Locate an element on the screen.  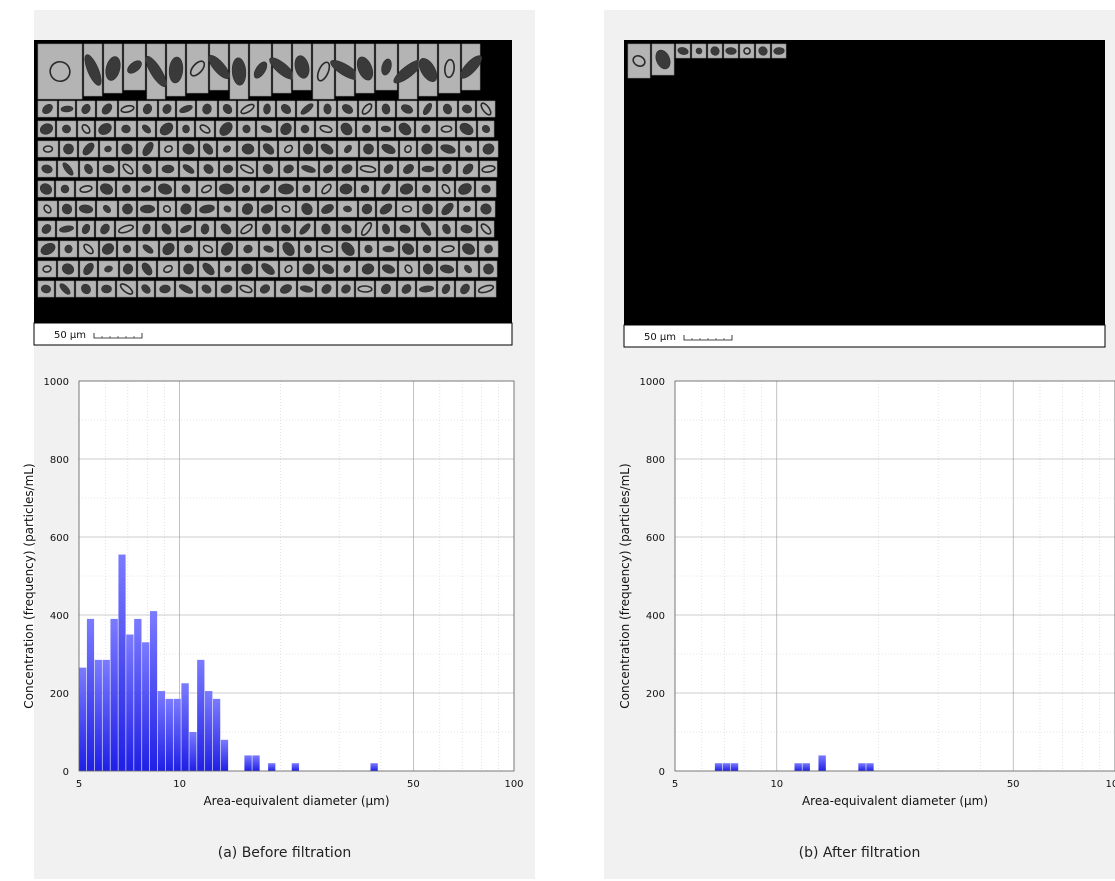
x-tick-label: 10 is located at coordinates (179, 784).